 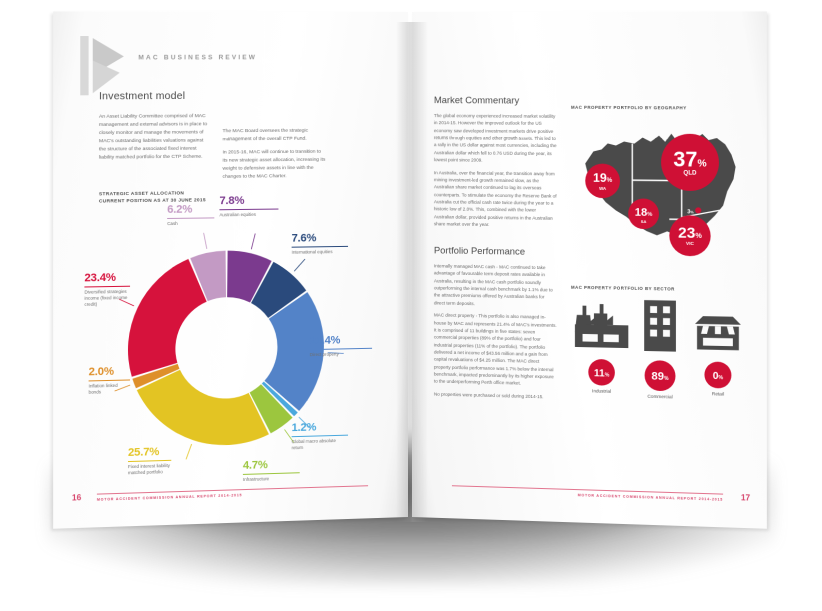 What do you see at coordinates (718, 355) in the screenshot?
I see `sector-item-retail: 0% Retail` at bounding box center [718, 355].